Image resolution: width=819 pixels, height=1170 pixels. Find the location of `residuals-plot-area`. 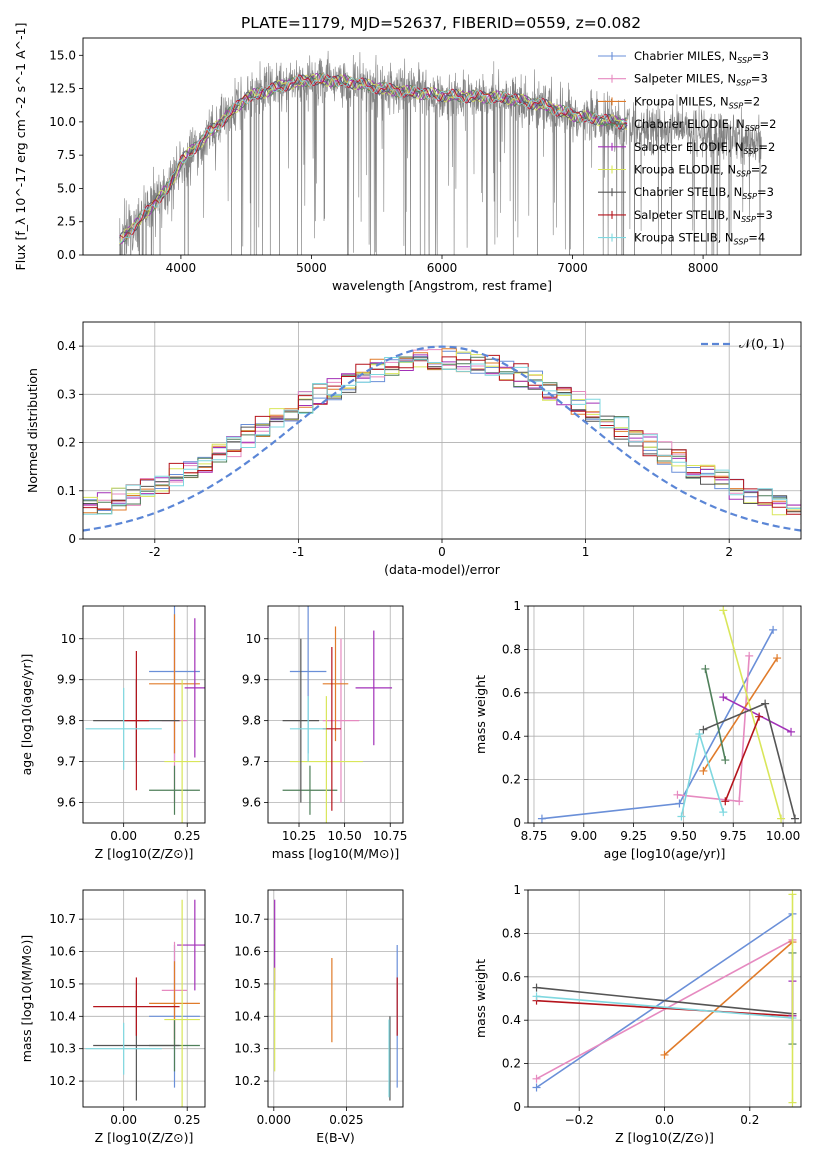

residuals-plot-area is located at coordinates (442, 438).